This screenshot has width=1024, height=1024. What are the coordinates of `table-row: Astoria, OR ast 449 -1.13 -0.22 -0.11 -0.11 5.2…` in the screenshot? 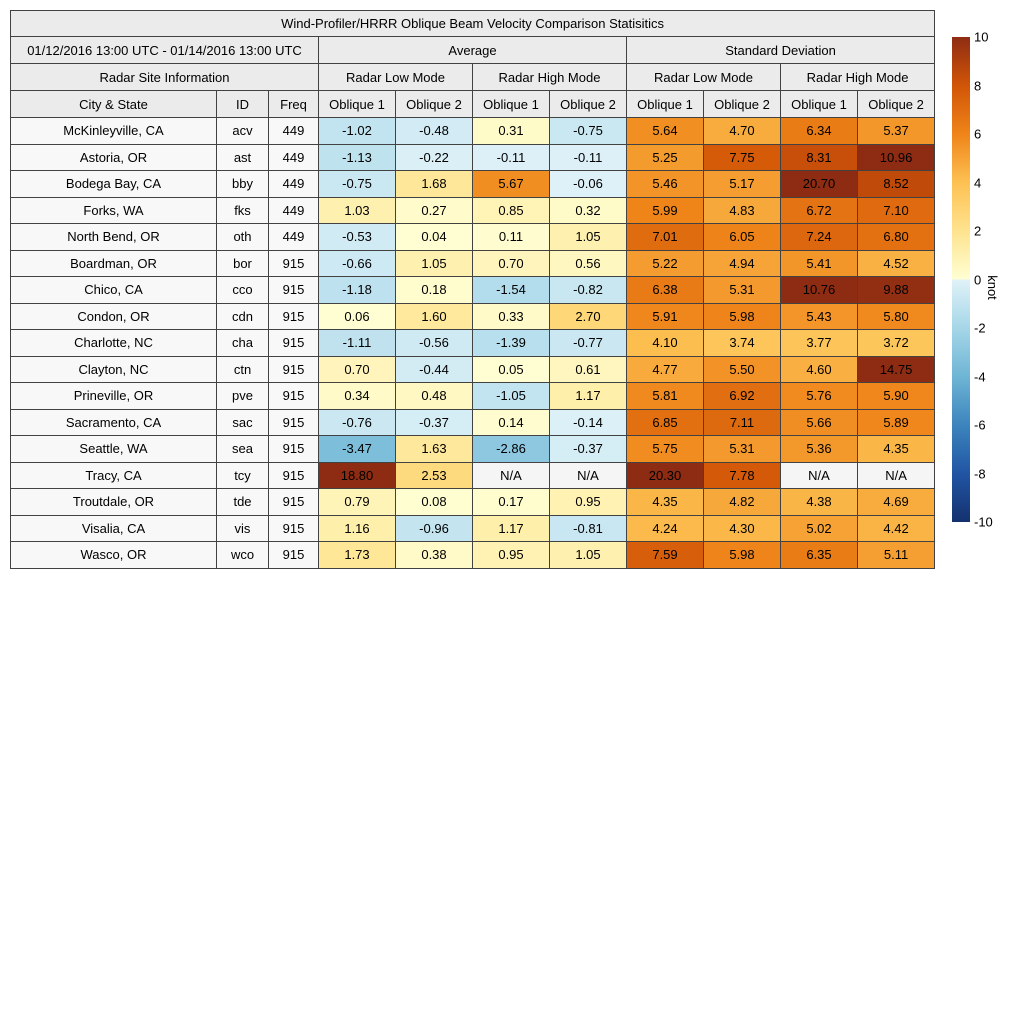 It's located at (473, 157).